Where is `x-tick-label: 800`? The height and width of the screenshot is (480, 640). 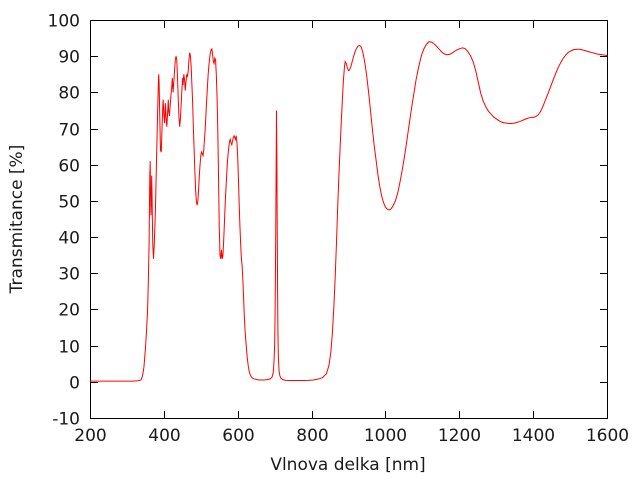
x-tick-label: 800 is located at coordinates (312, 436).